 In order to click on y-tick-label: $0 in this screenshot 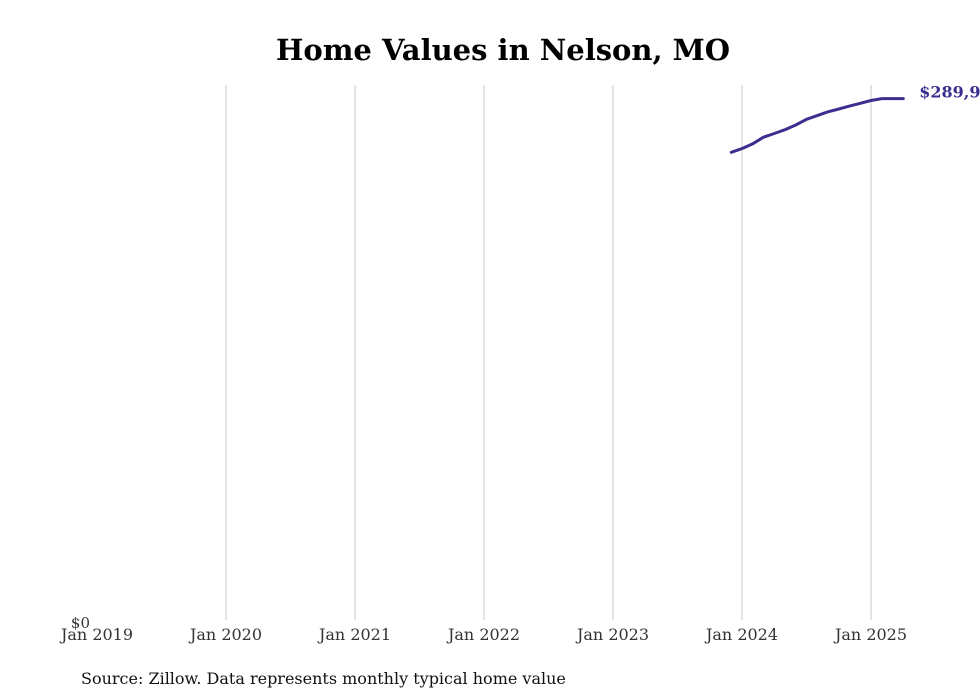, I will do `click(80, 623)`.